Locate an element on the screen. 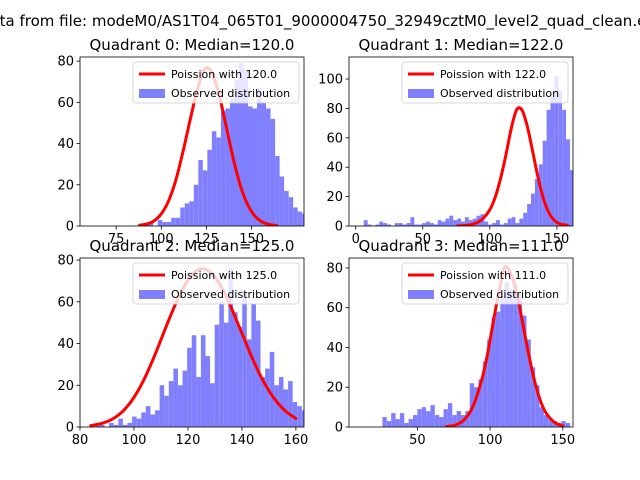 This screenshot has height=480, width=640. x-tick-label: 50 is located at coordinates (422, 239).